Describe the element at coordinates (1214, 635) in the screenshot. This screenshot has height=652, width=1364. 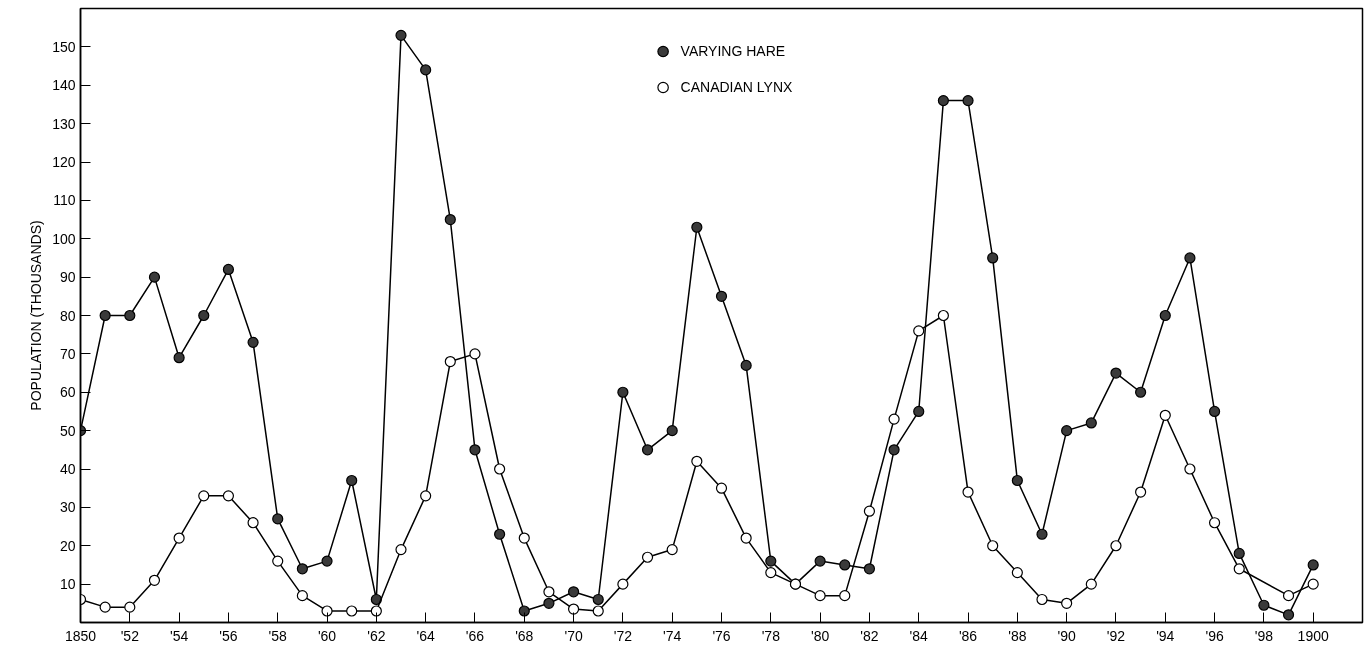
I see `x-tick-label: '96` at that location.